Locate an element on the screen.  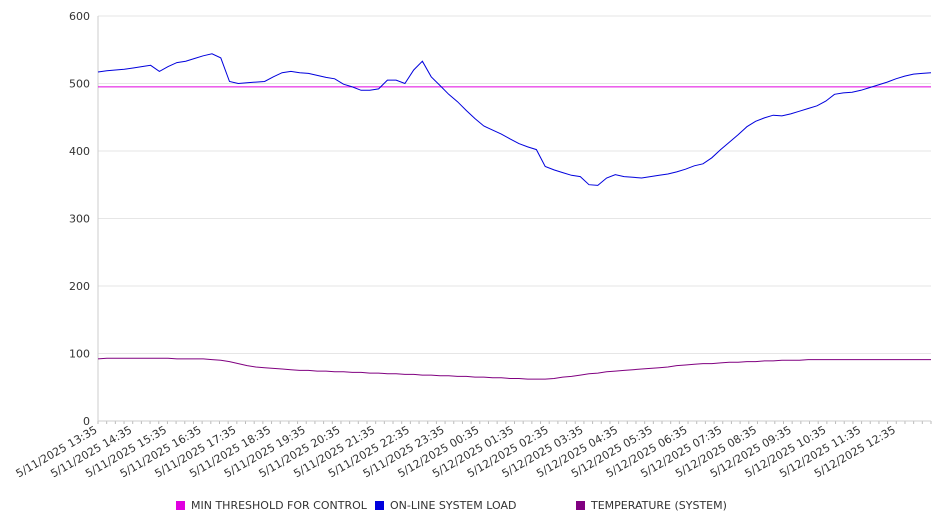
y-axis-ticks: 0 100 200 300 400 500 600 is located at coordinates (79, 219).